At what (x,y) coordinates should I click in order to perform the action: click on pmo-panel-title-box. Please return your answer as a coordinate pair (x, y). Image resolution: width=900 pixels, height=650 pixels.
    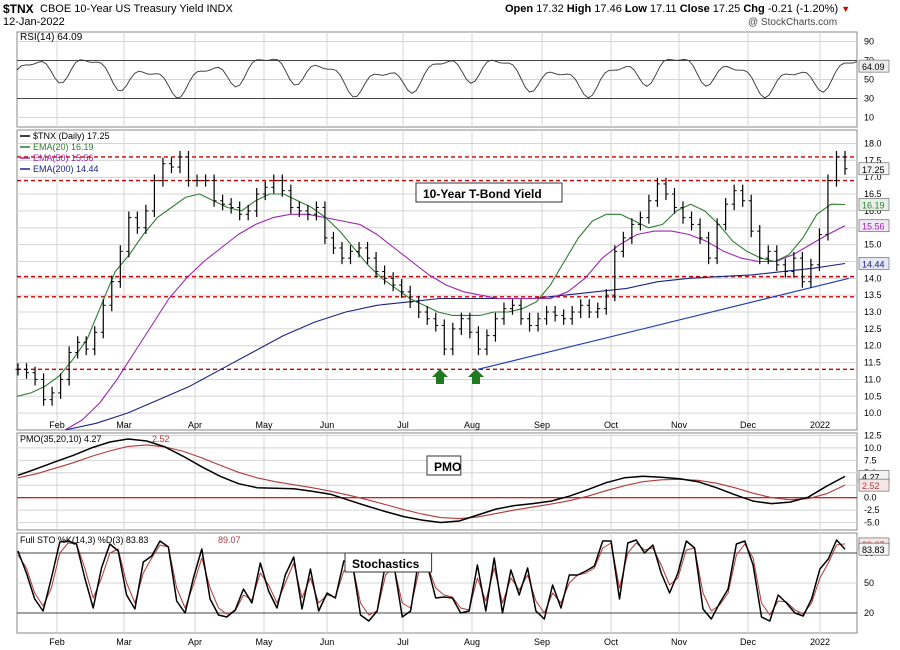
    Looking at the image, I should click on (444, 465).